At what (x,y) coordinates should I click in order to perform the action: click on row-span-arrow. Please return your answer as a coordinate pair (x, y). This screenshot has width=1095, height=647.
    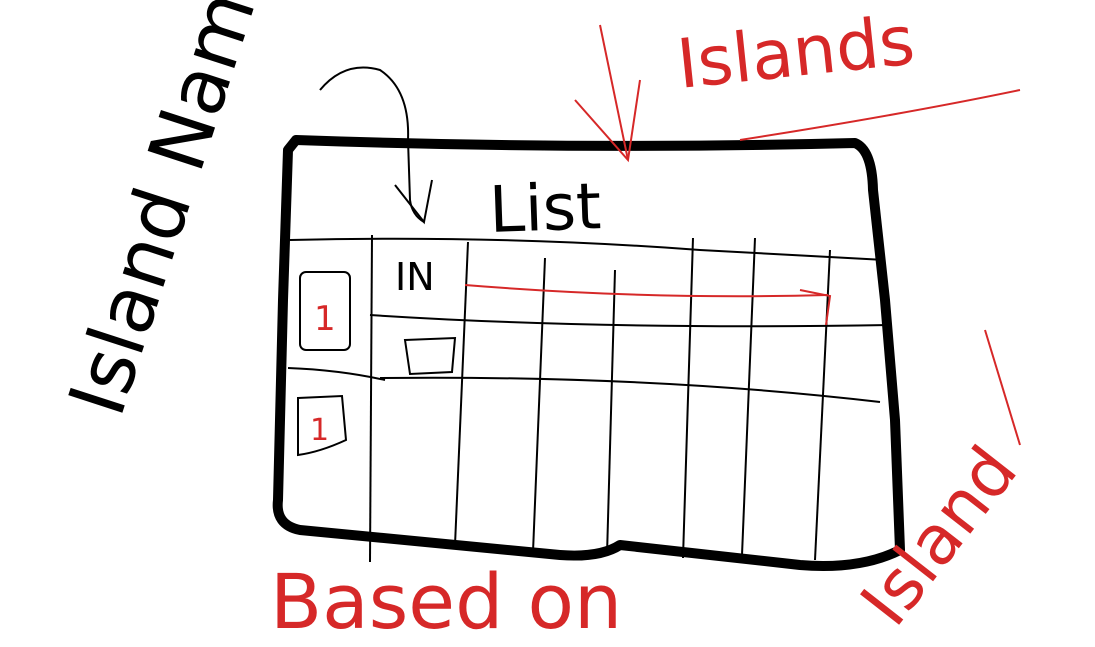
    Looking at the image, I should click on (646, 291).